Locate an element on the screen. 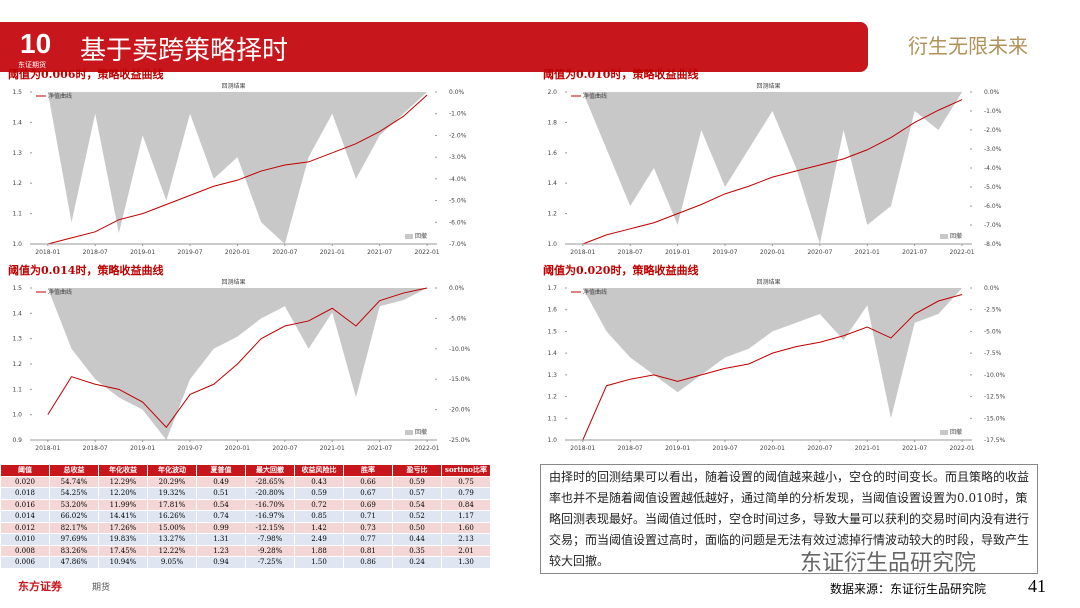 The image size is (1080, 608). header-cell: 年化收益 is located at coordinates (123, 470).